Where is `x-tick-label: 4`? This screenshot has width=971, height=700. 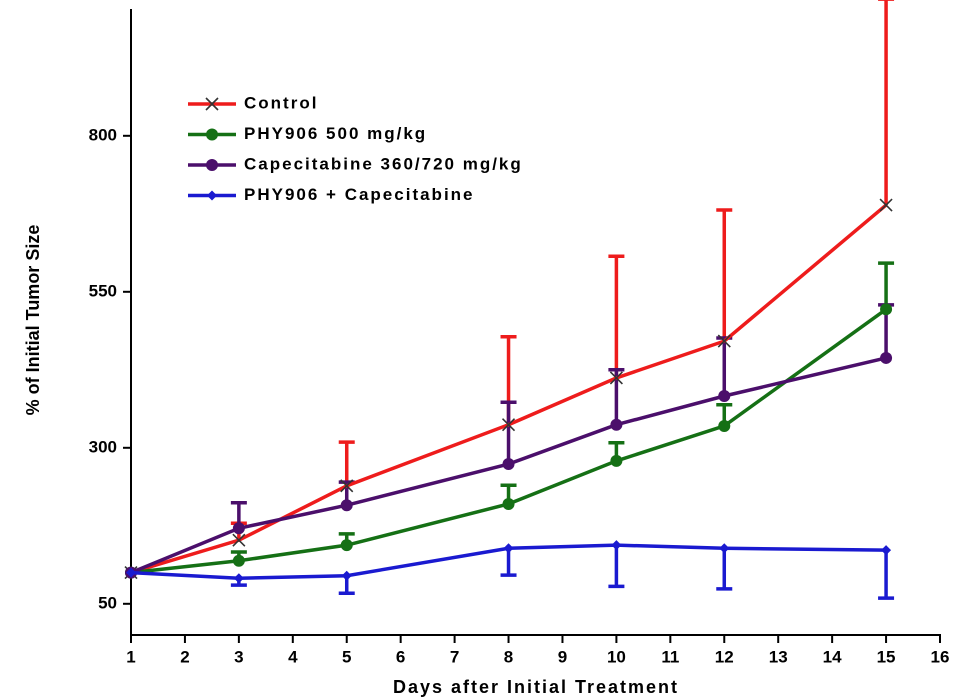
x-tick-label: 4 is located at coordinates (293, 656).